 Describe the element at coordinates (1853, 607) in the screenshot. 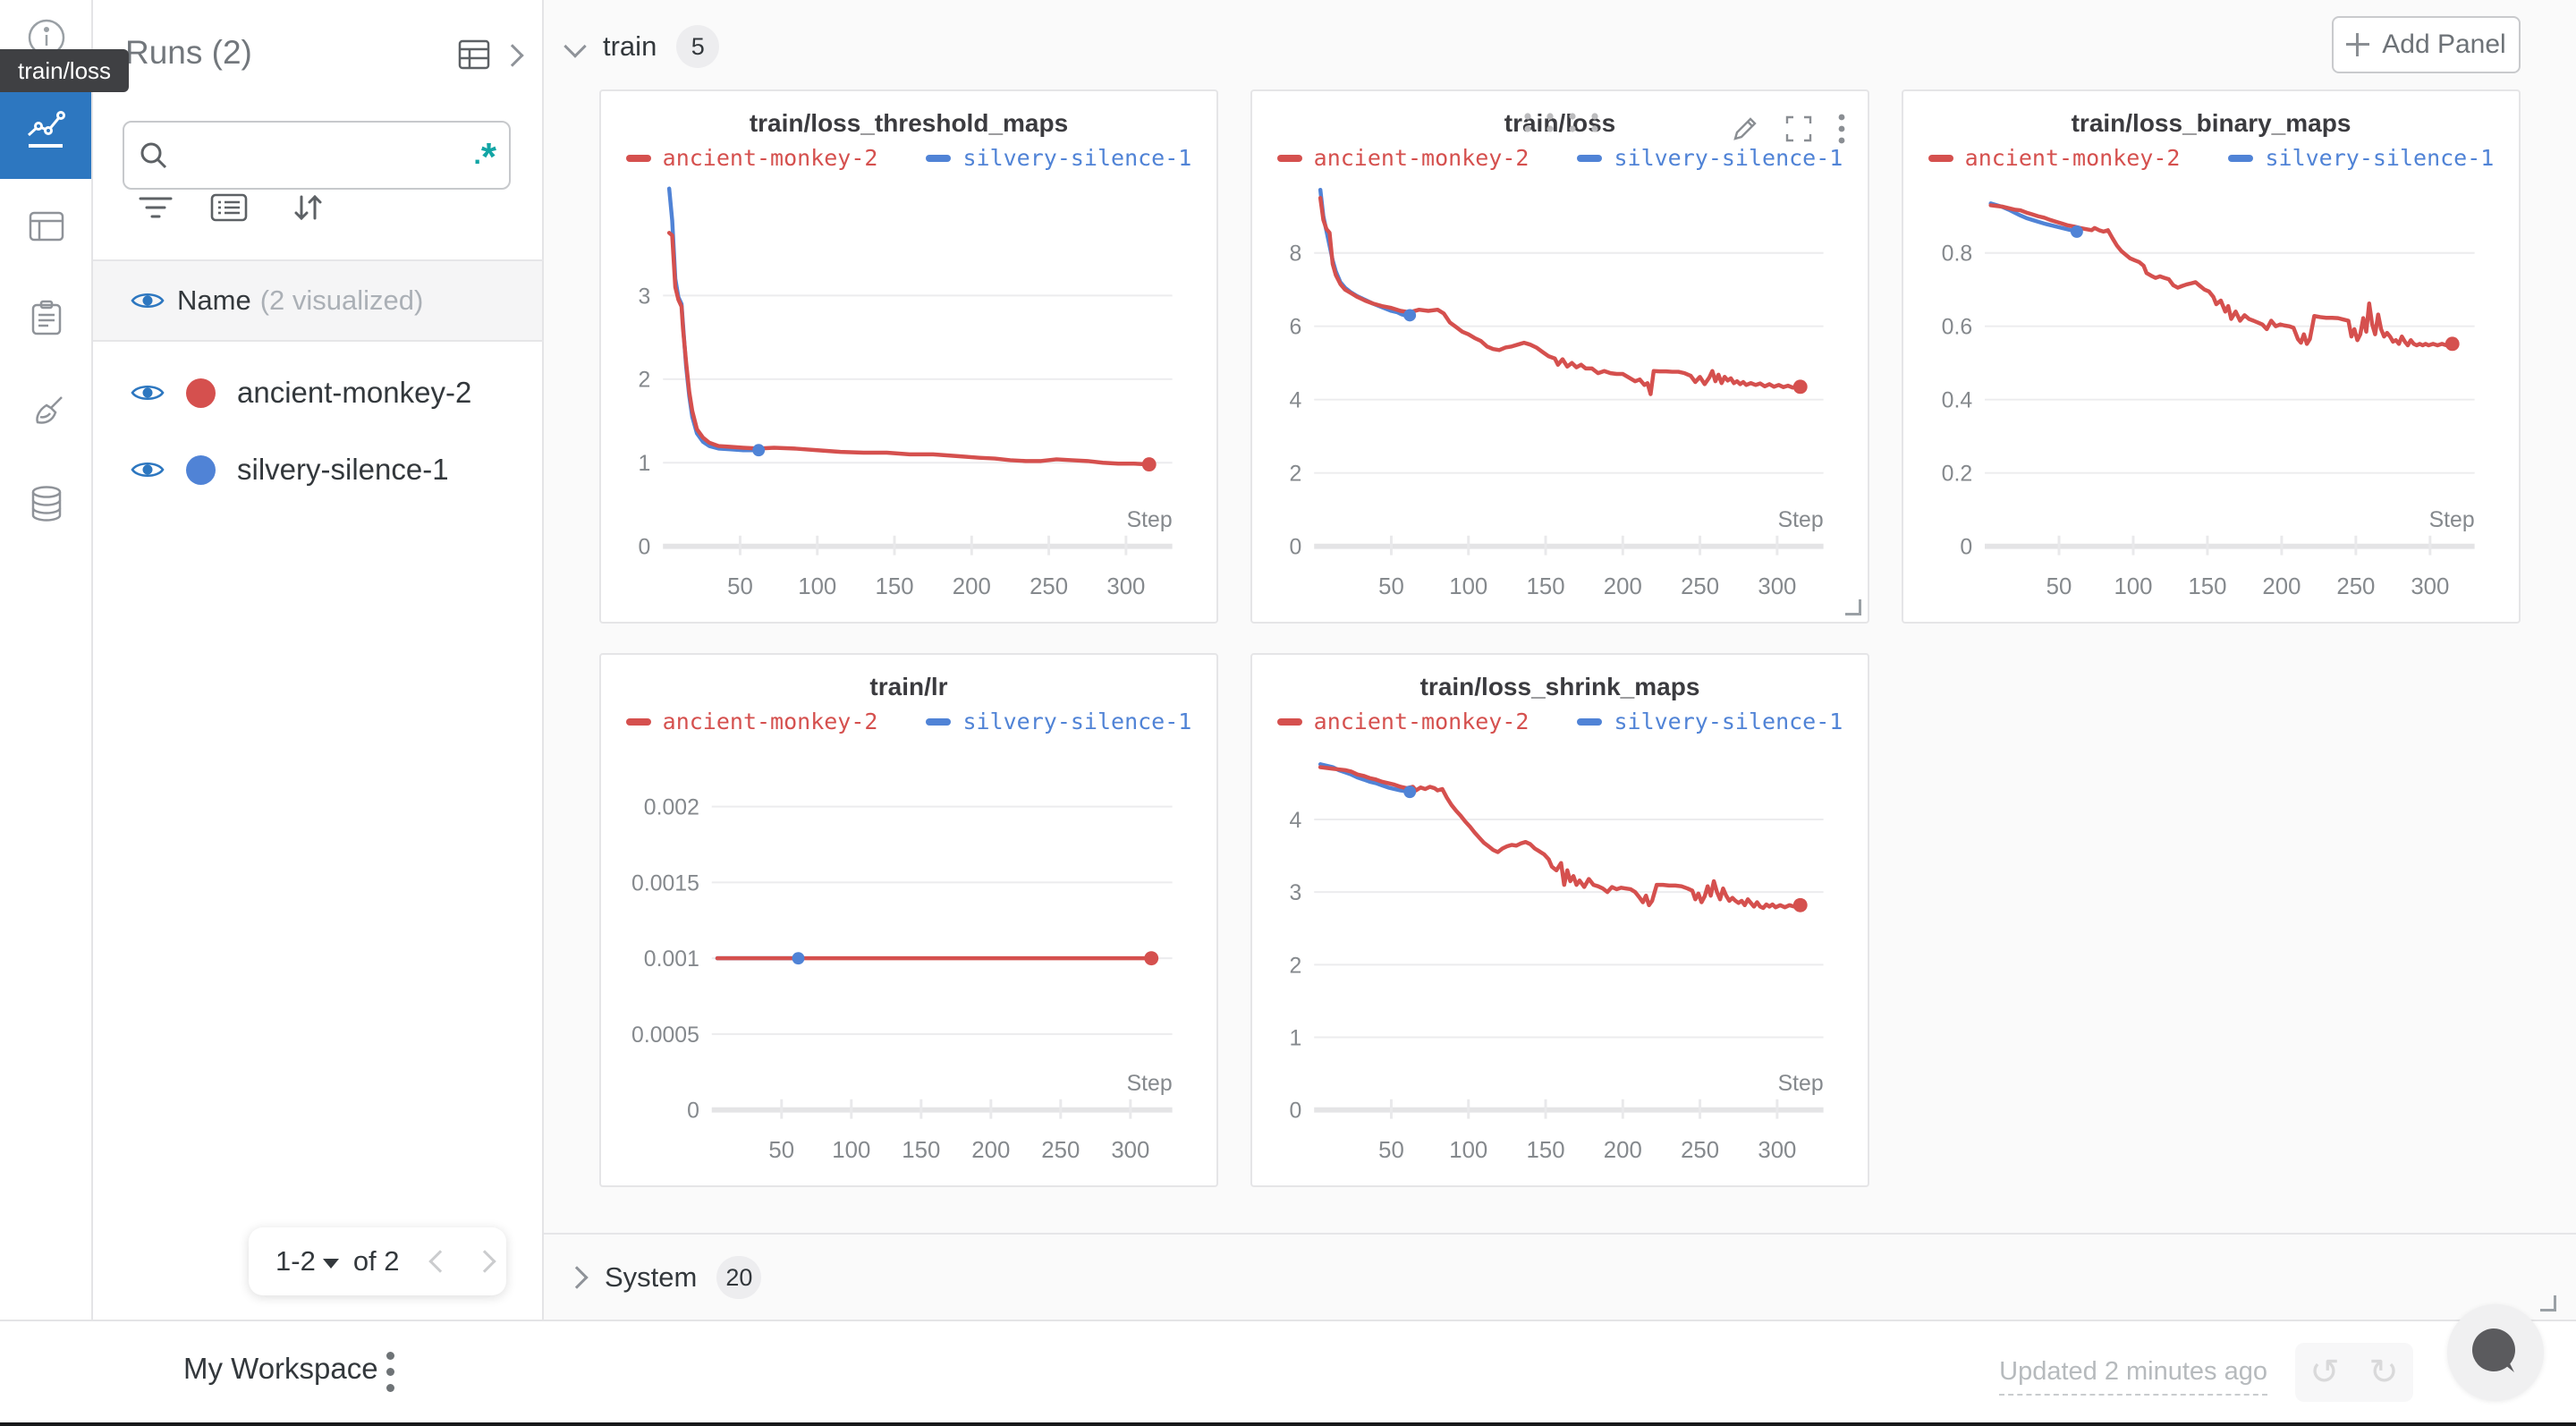

I see `panel-resize-handle` at that location.